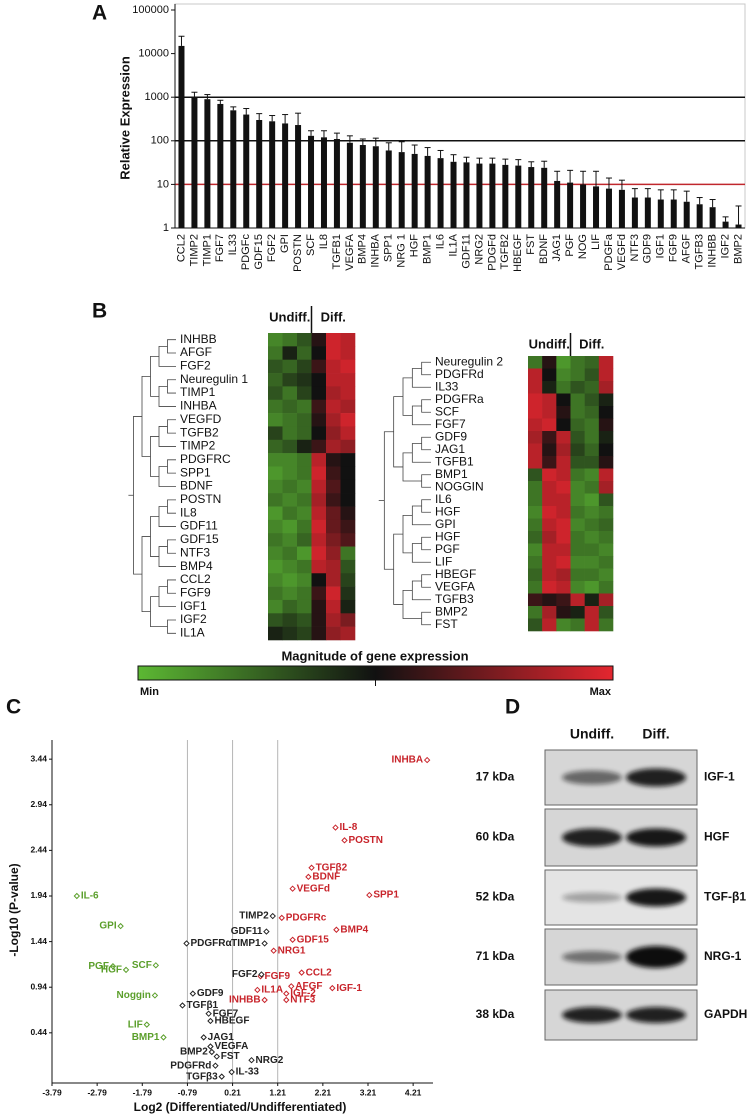 This screenshot has width=750, height=1117. Describe the element at coordinates (596, 242) in the screenshot. I see `x-tick-label: LIF` at that location.